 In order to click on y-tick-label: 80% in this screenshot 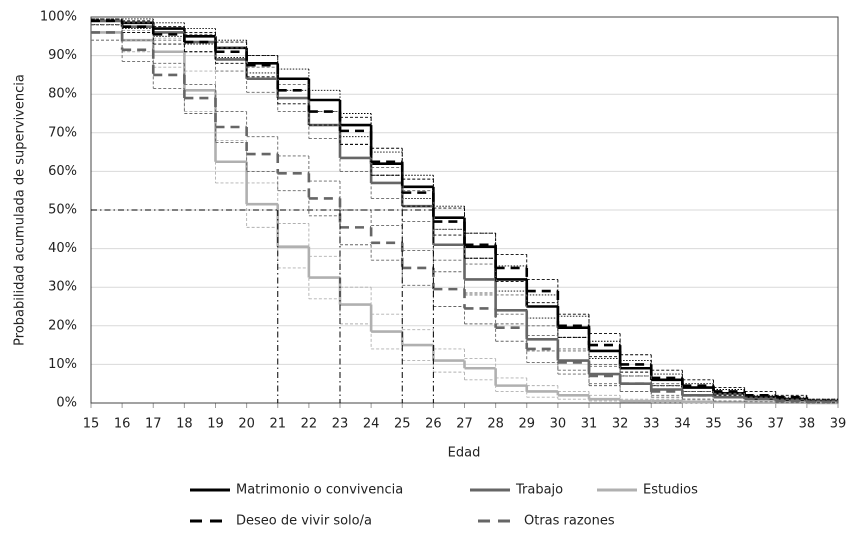, I will do `click(62, 94)`.